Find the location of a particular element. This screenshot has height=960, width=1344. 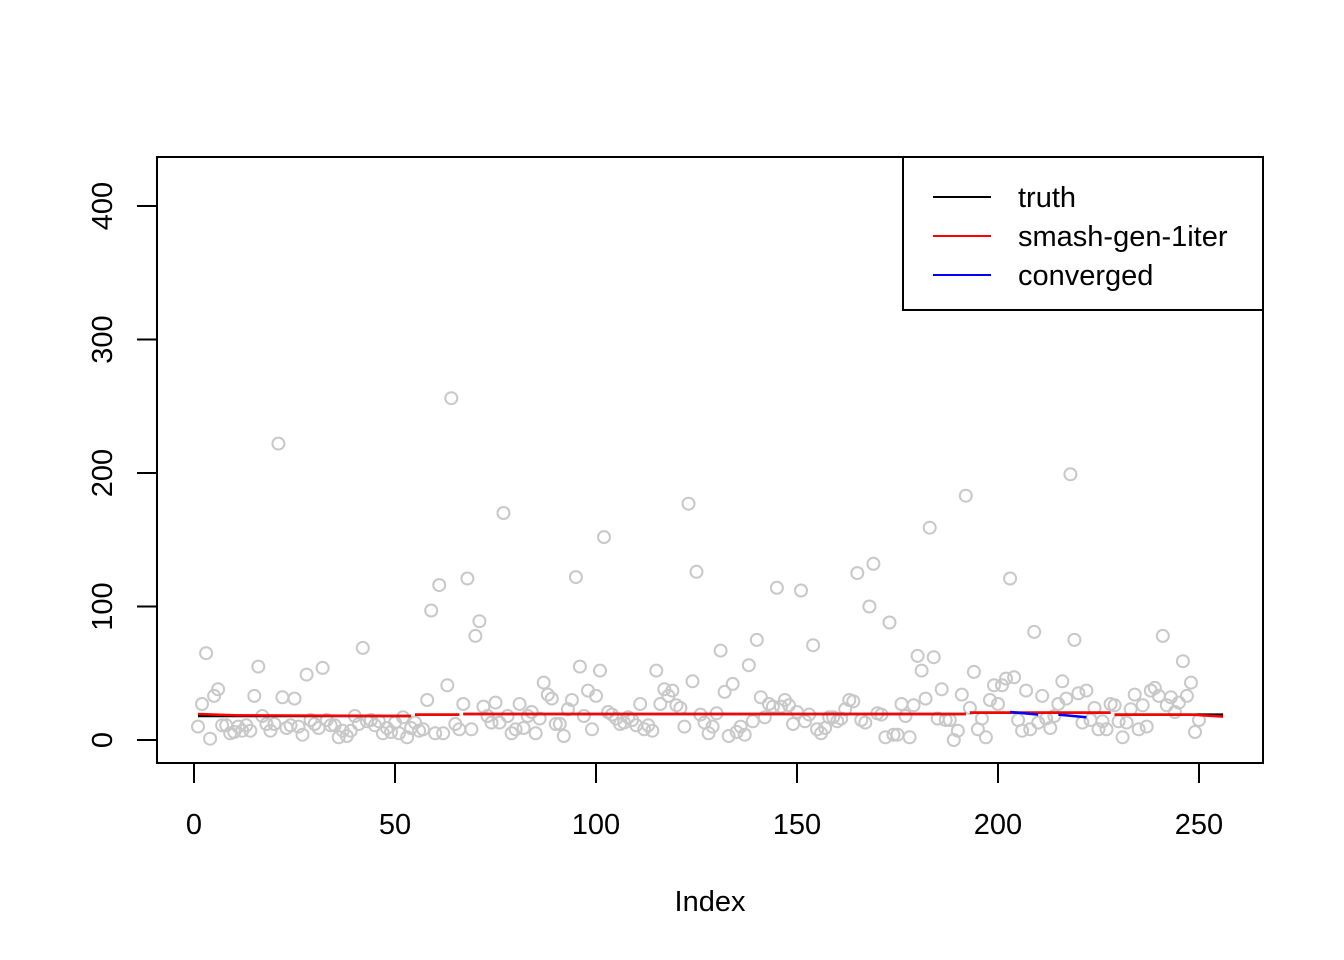

y-tick-label: 400 is located at coordinates (103, 206).